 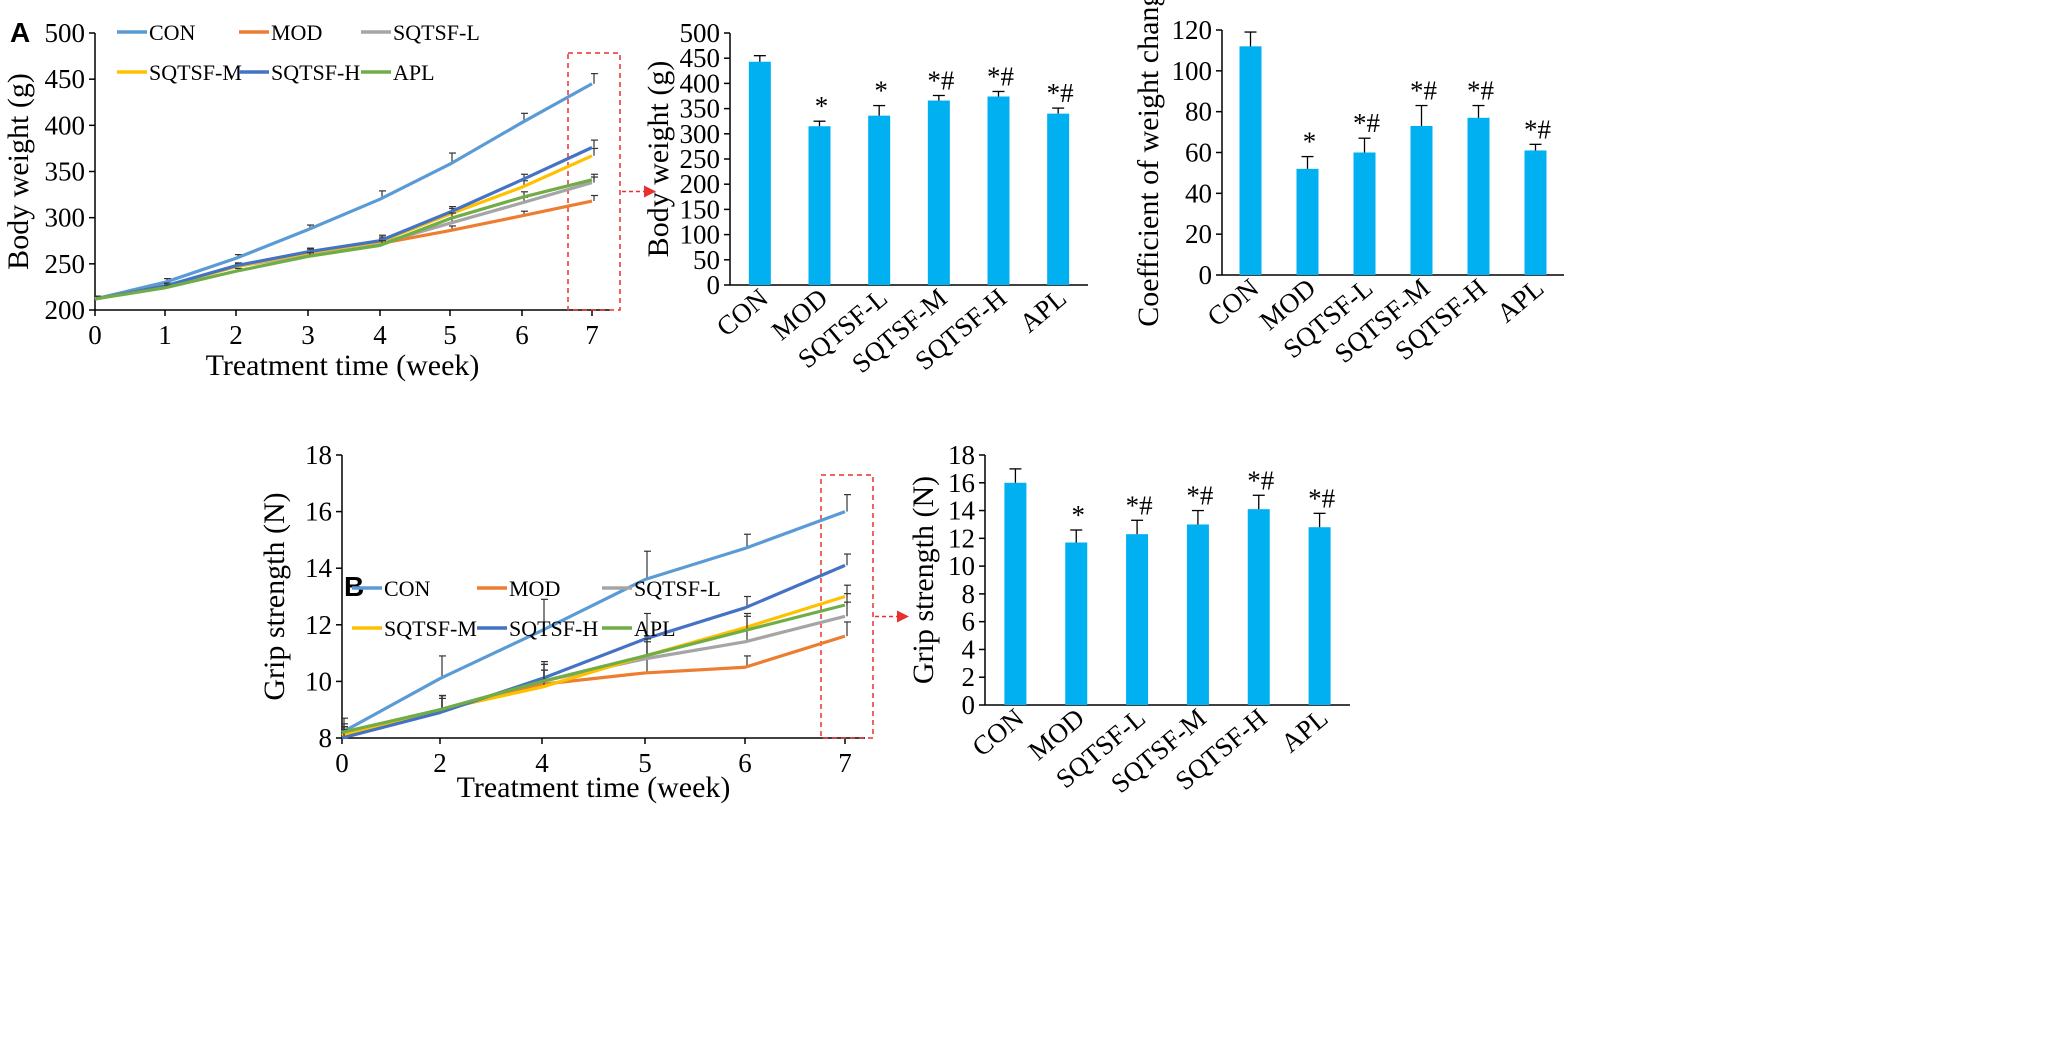 What do you see at coordinates (165, 335) in the screenshot?
I see `x-tick-label: 1` at bounding box center [165, 335].